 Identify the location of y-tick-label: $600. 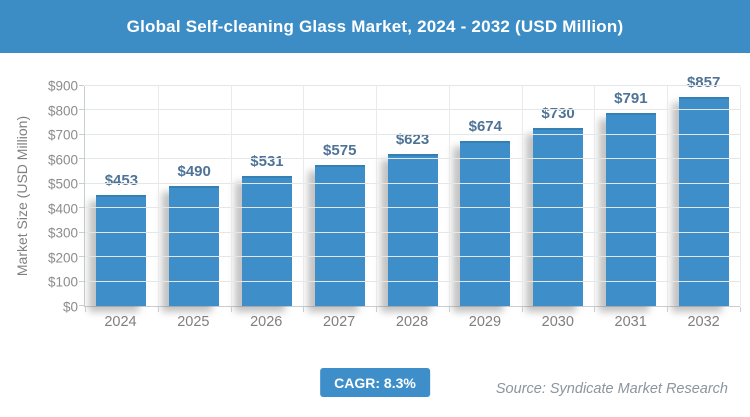
(62, 160).